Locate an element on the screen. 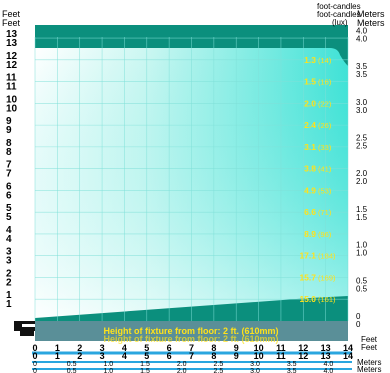  x-feet-tick-label: 11 is located at coordinates (281, 348).